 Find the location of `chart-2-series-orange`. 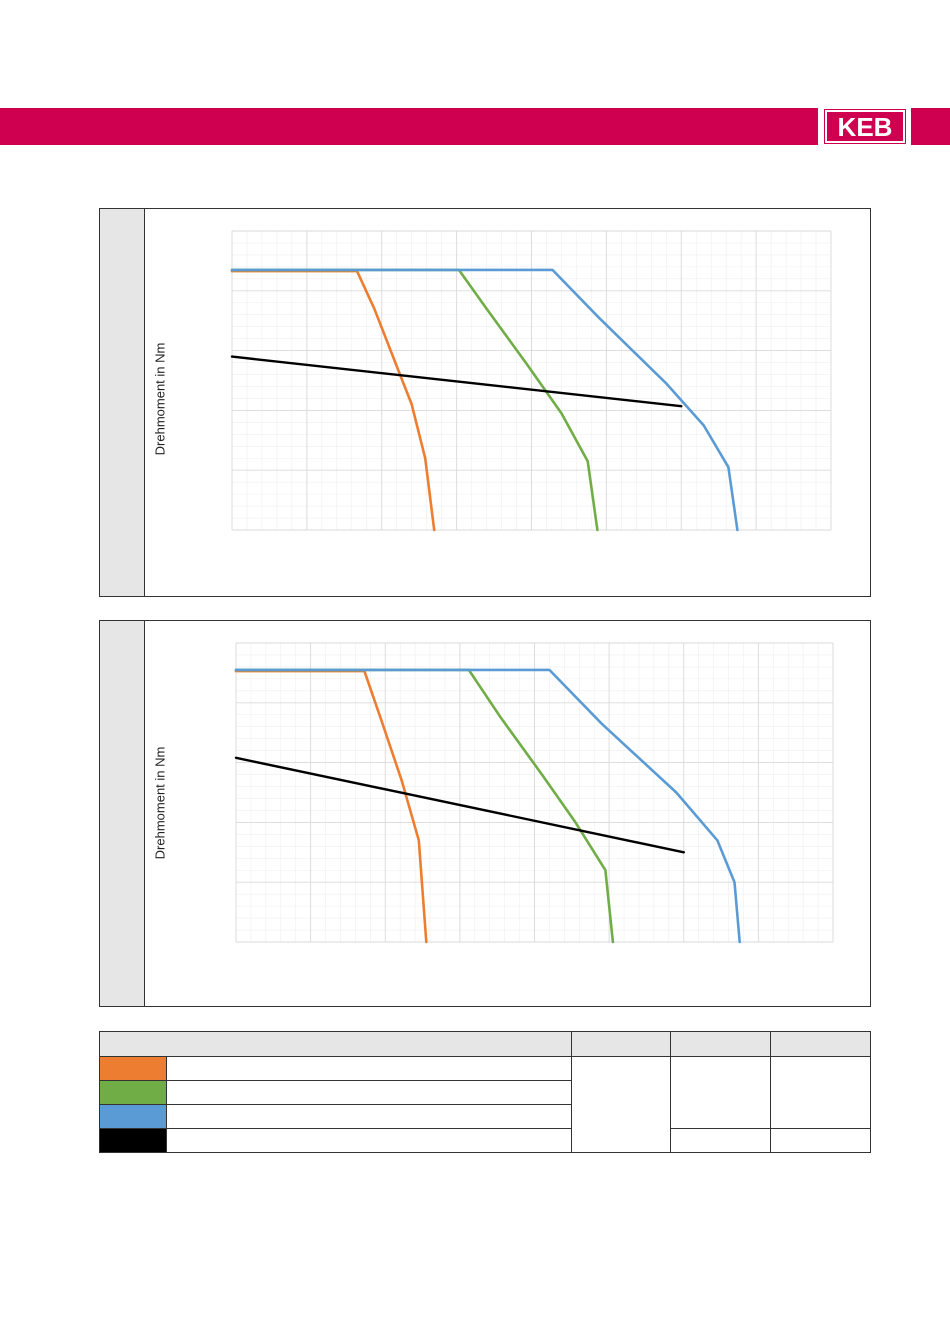

chart-2-series-orange is located at coordinates (331, 806).